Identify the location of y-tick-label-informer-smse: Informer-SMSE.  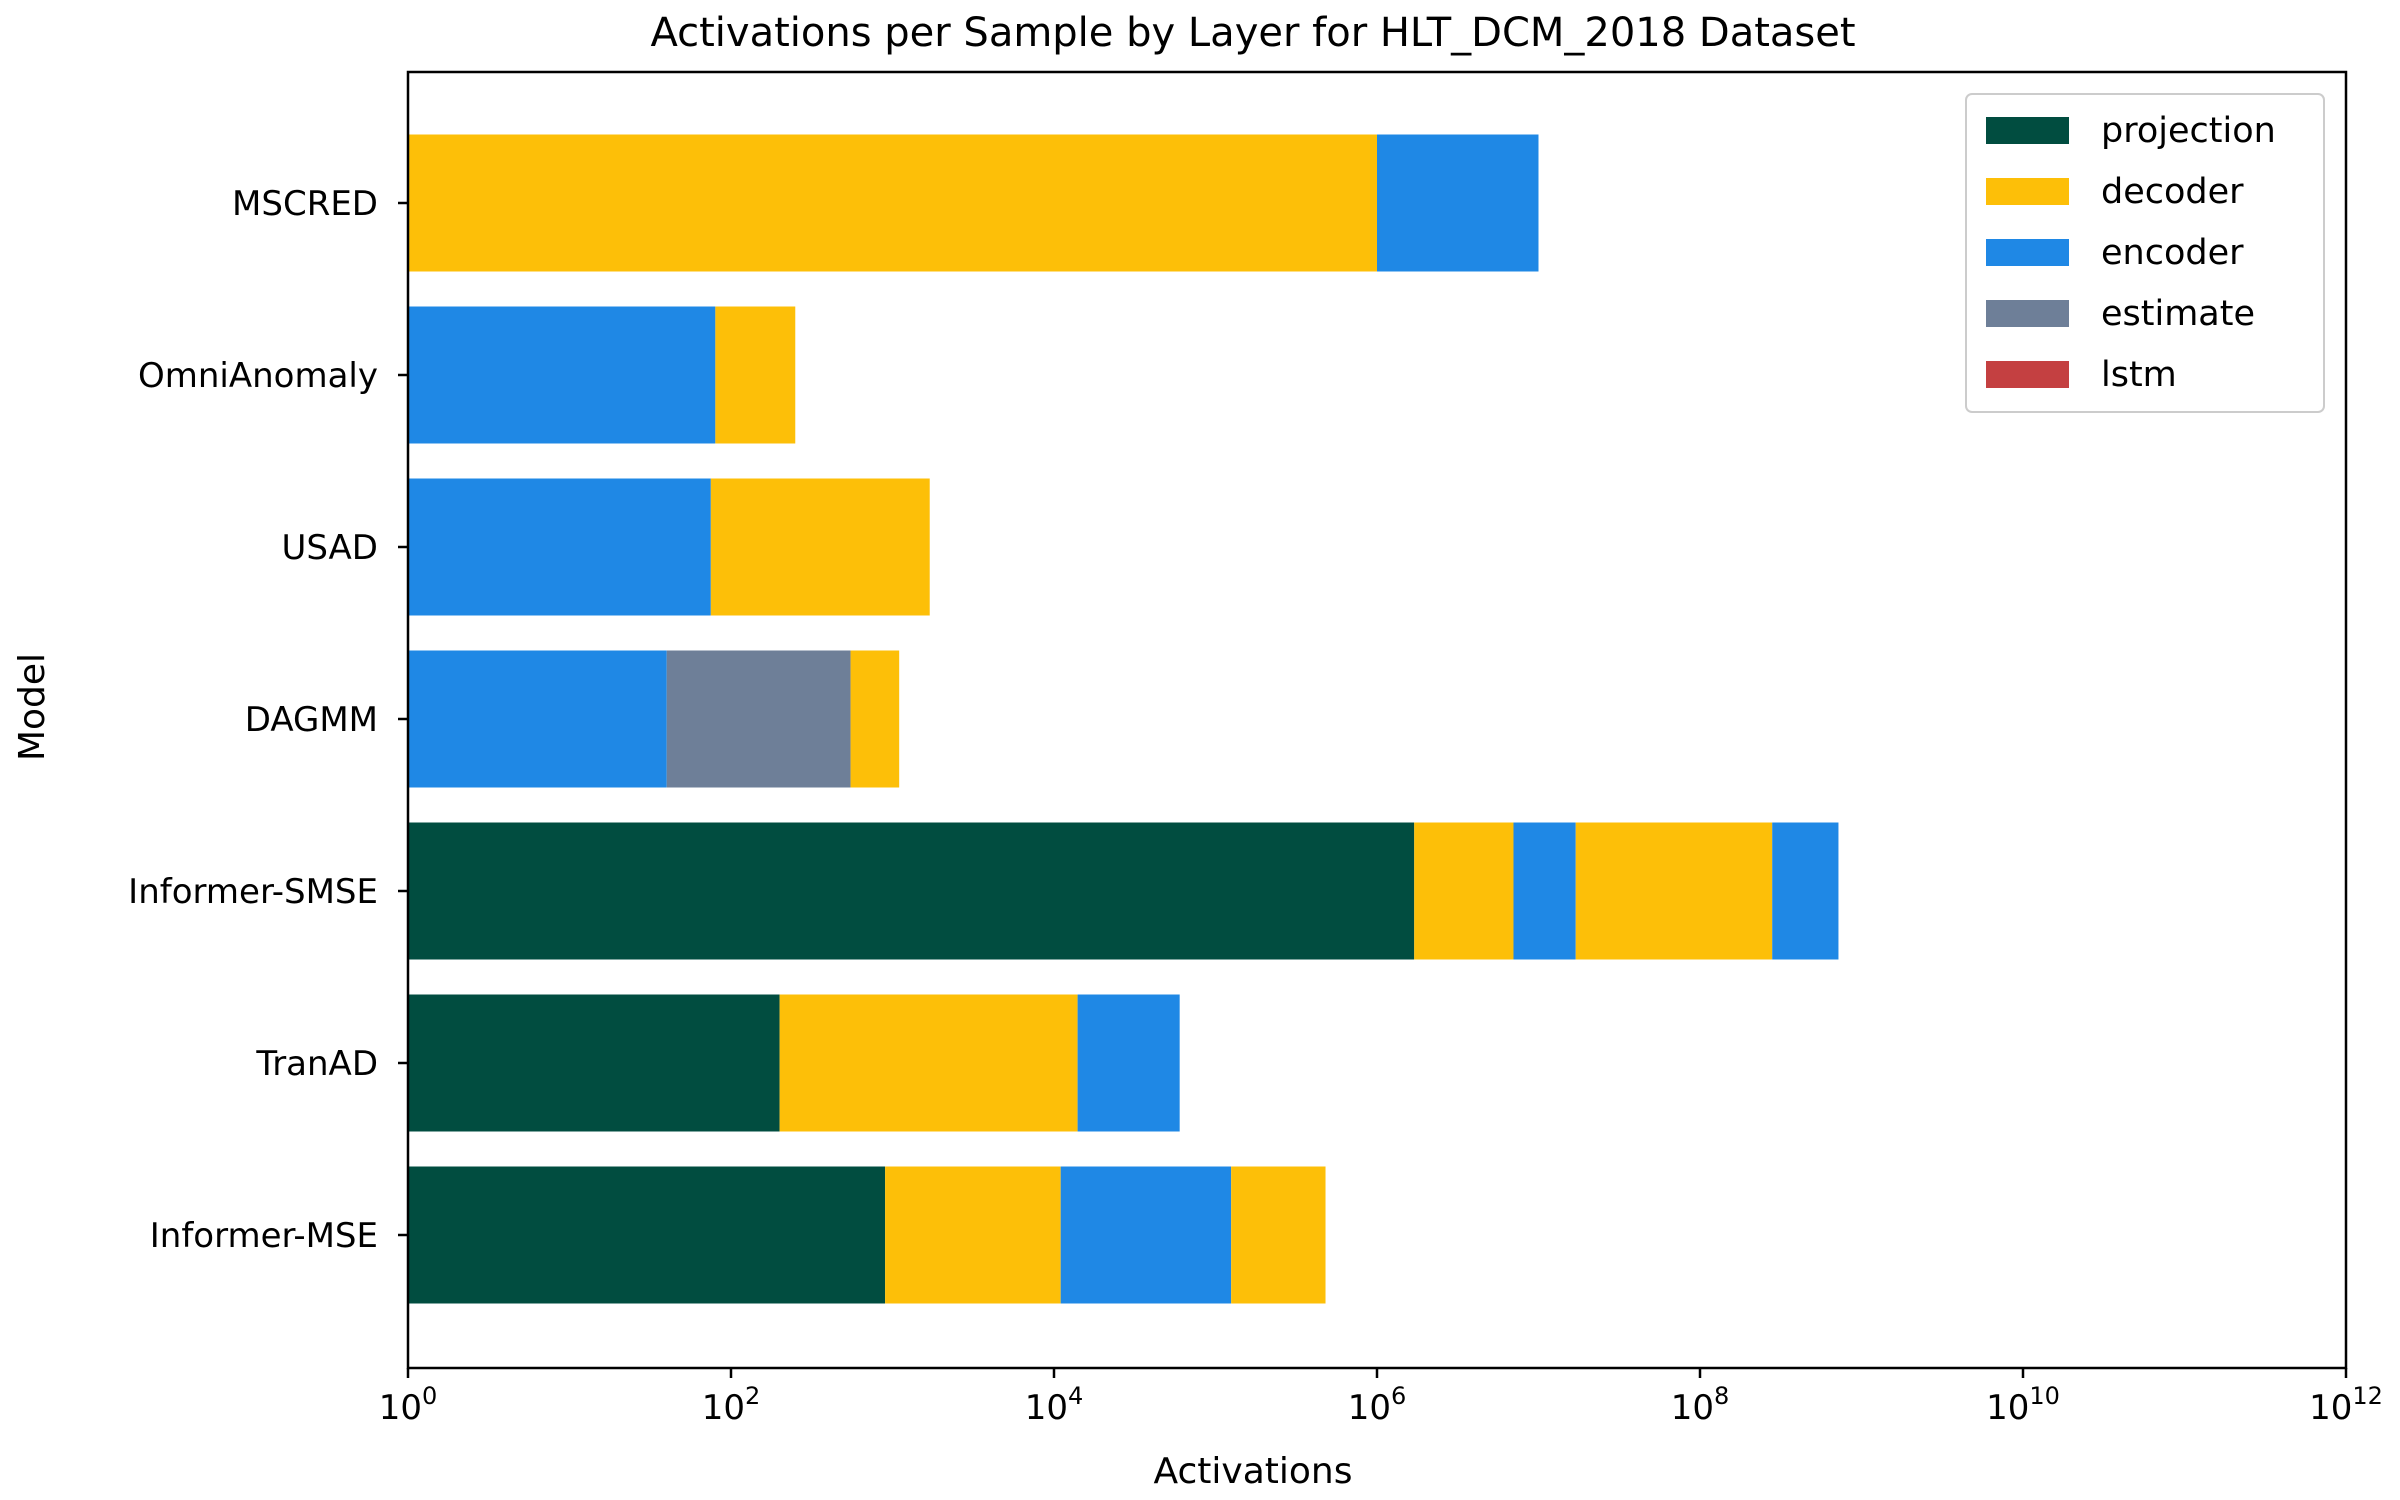
(253, 892).